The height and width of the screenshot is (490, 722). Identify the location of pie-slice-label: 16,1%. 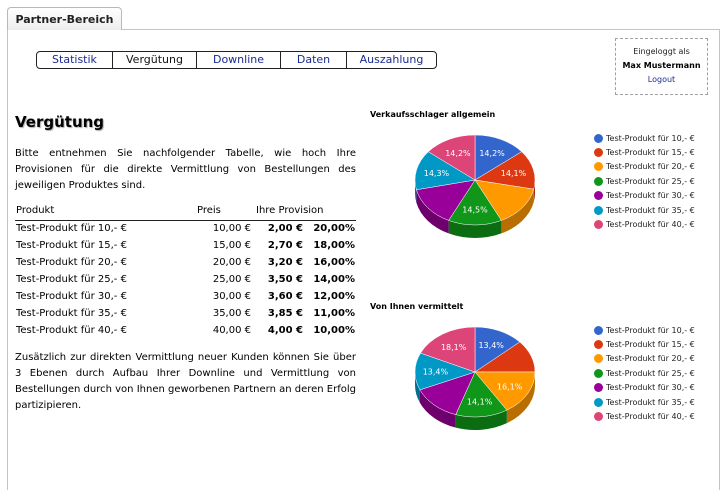
(510, 386).